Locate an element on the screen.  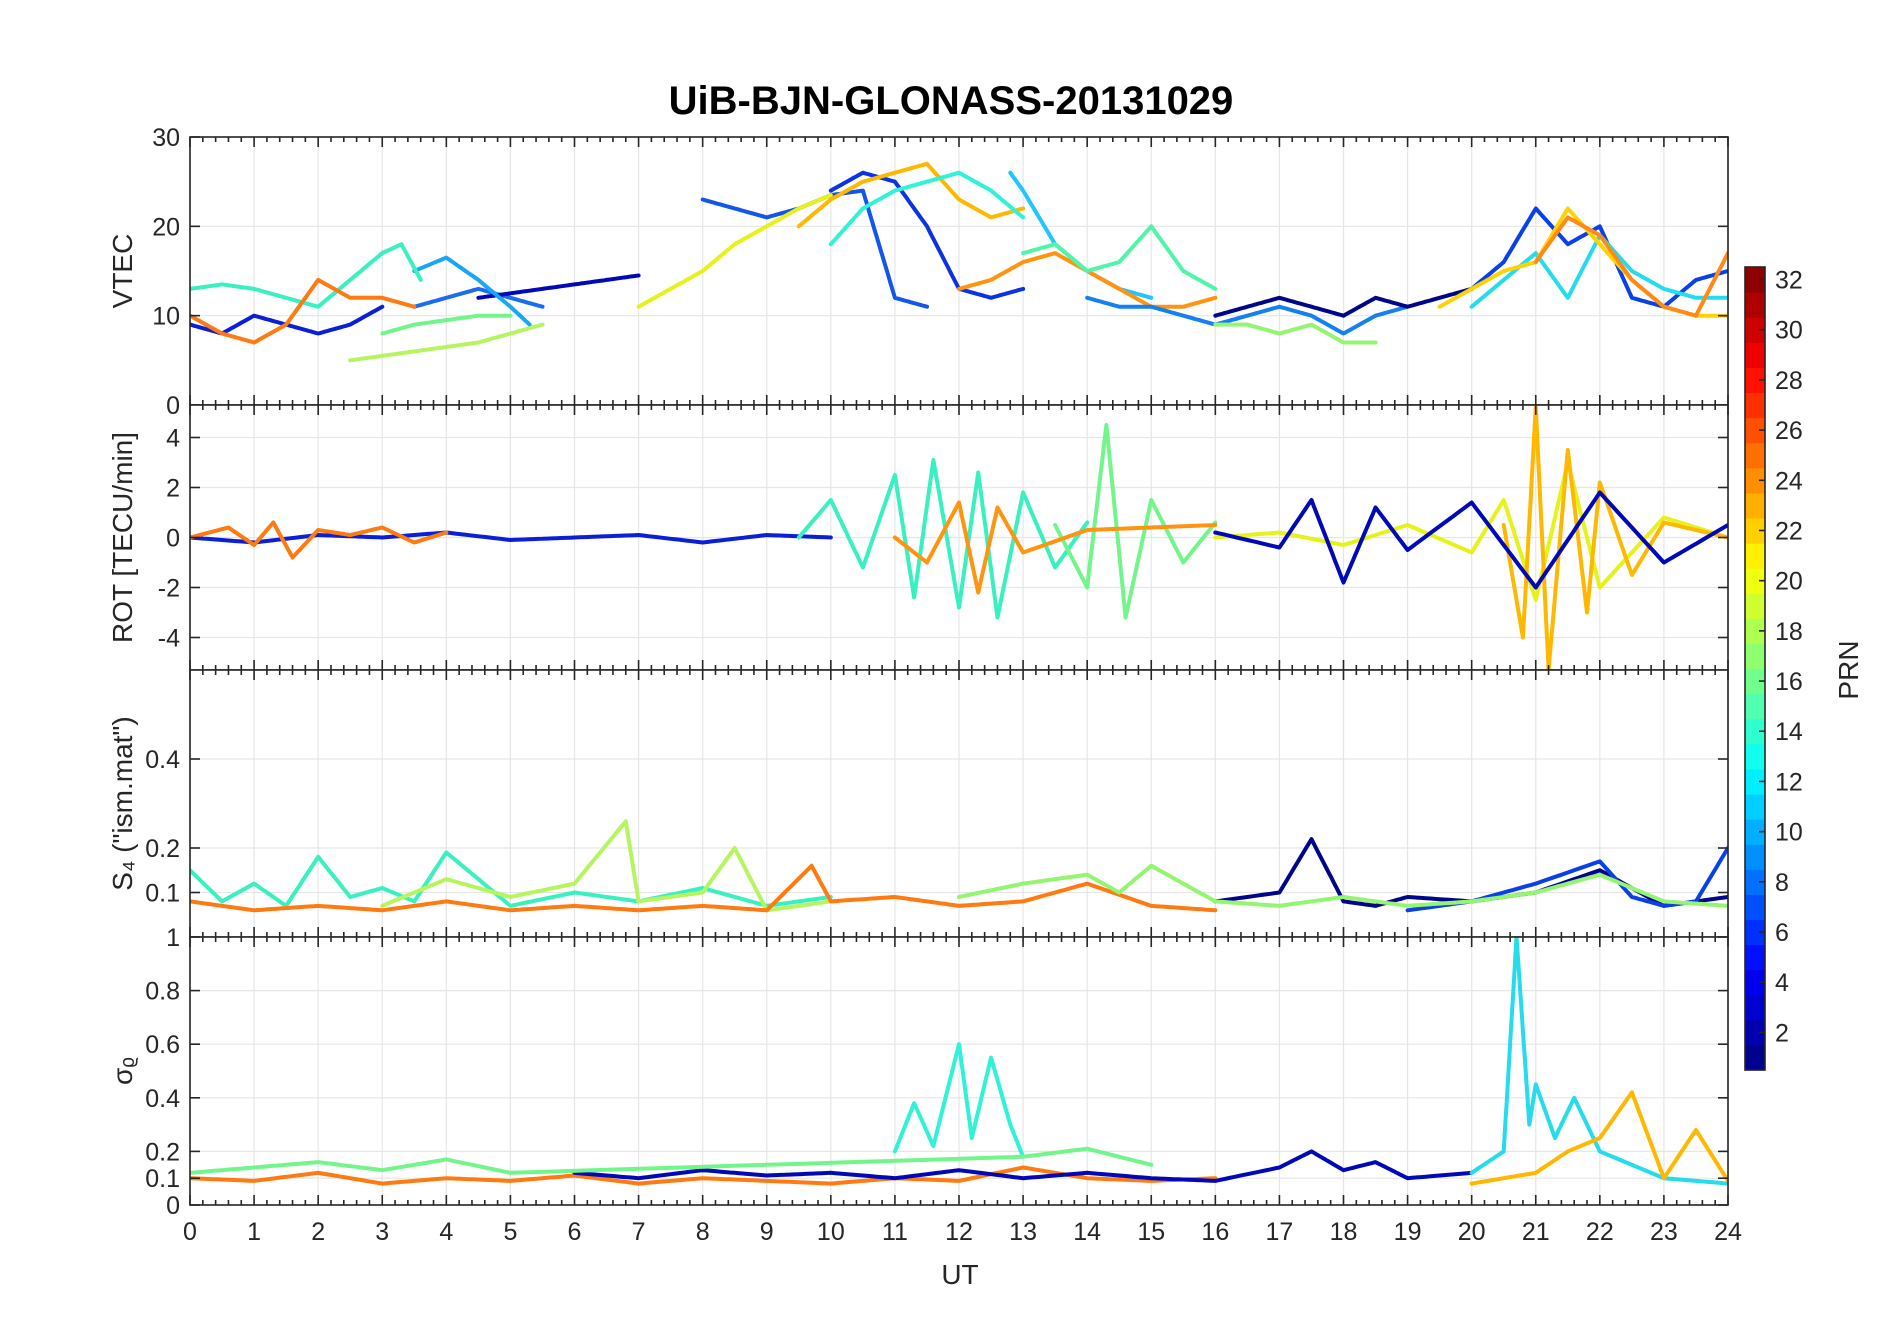
colorbar-tick-label: 10 is located at coordinates (1789, 833).